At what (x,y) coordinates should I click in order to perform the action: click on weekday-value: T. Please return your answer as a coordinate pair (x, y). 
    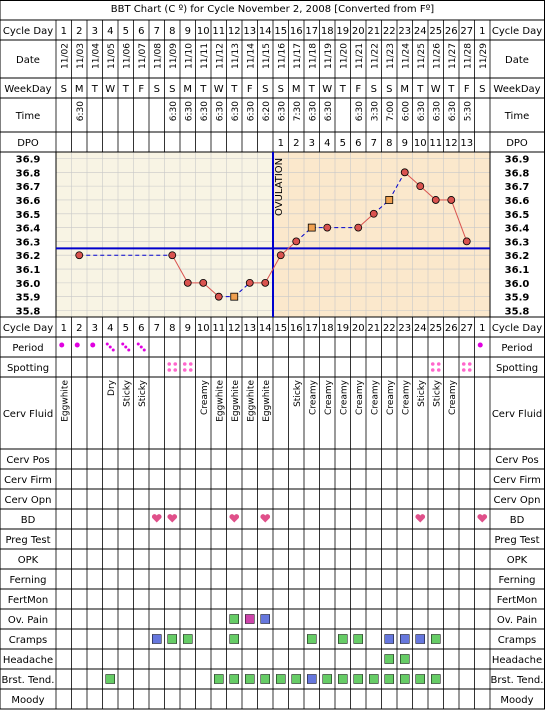
    Looking at the image, I should click on (451, 89).